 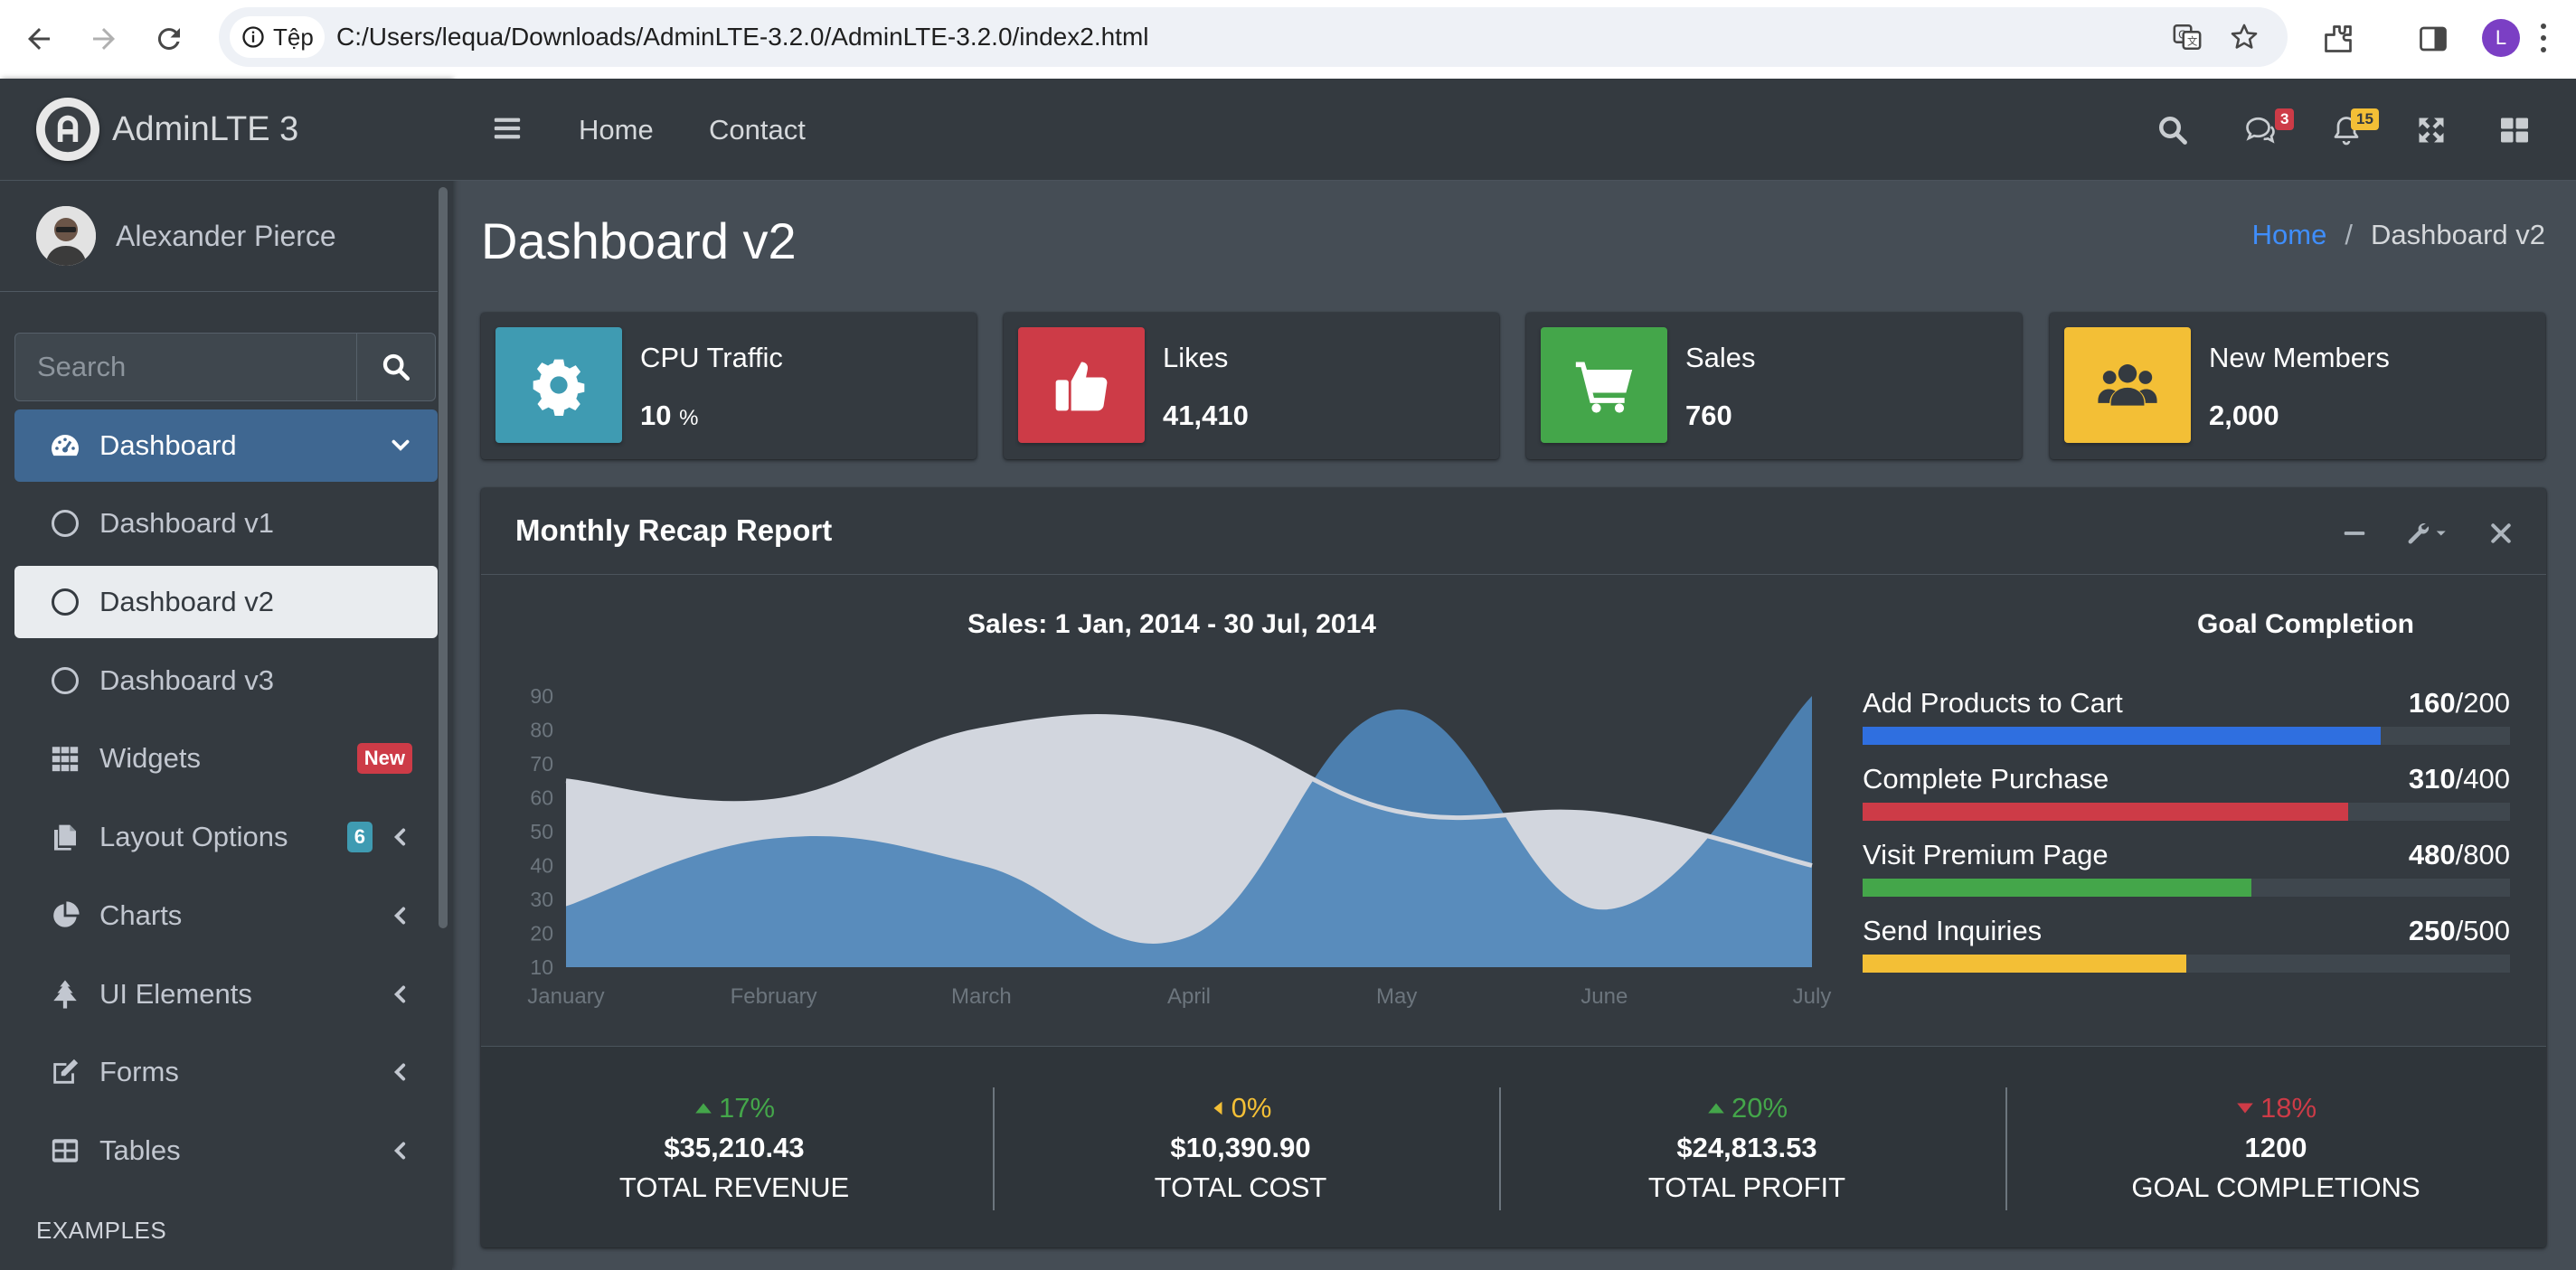 What do you see at coordinates (2459, 854) in the screenshot?
I see `progress-count: 480/800` at bounding box center [2459, 854].